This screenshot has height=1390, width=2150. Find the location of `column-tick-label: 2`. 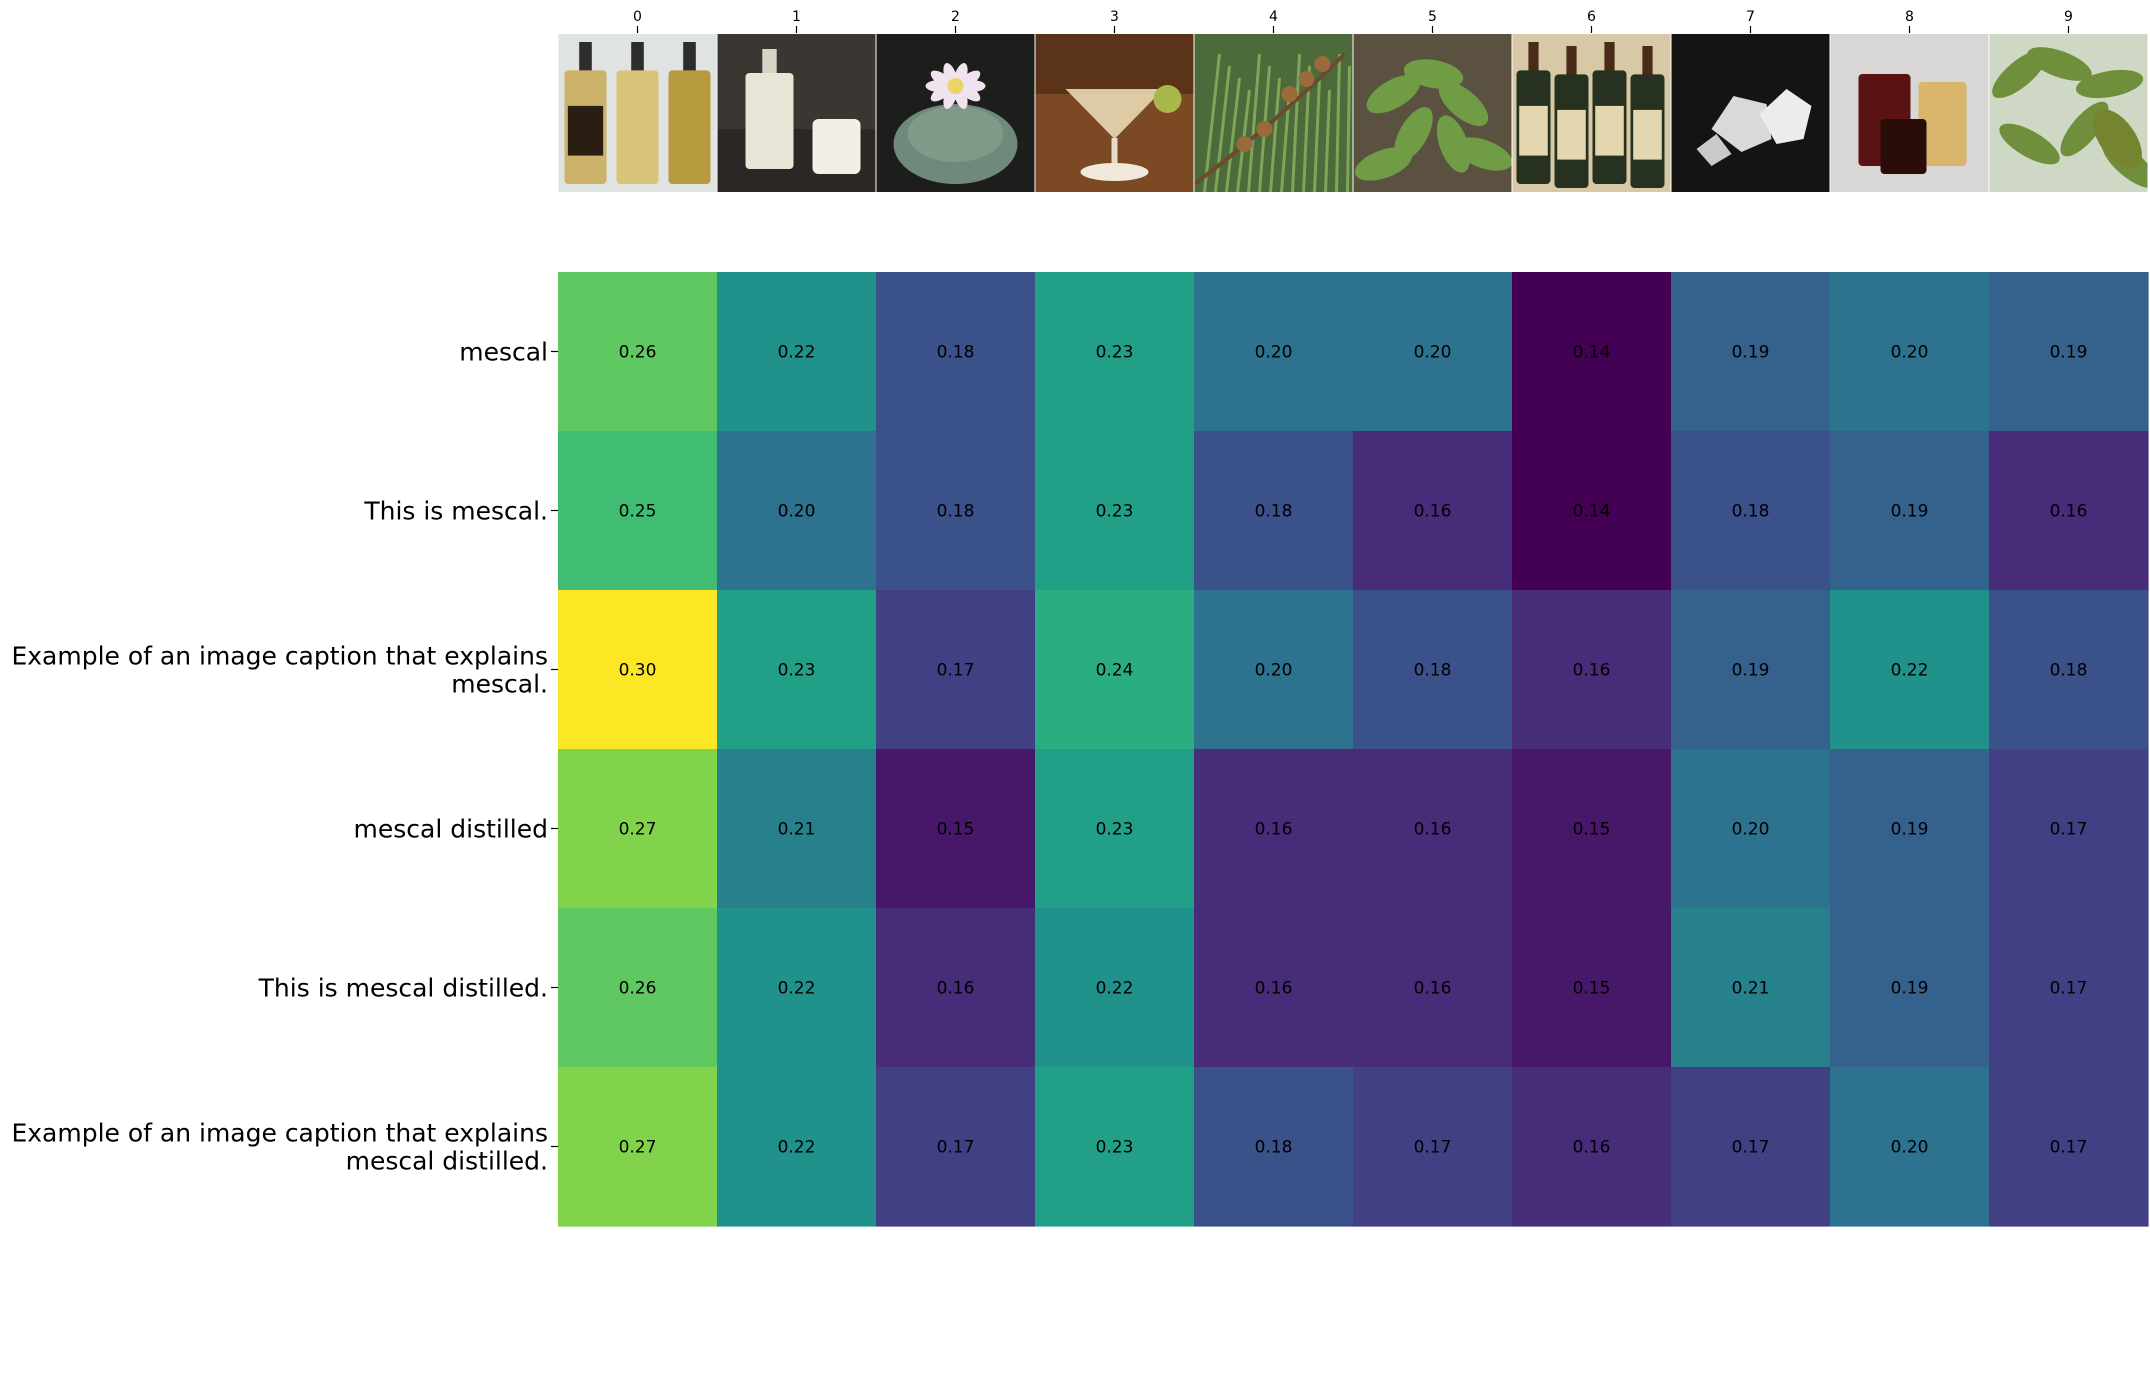

column-tick-label: 2 is located at coordinates (955, 17).